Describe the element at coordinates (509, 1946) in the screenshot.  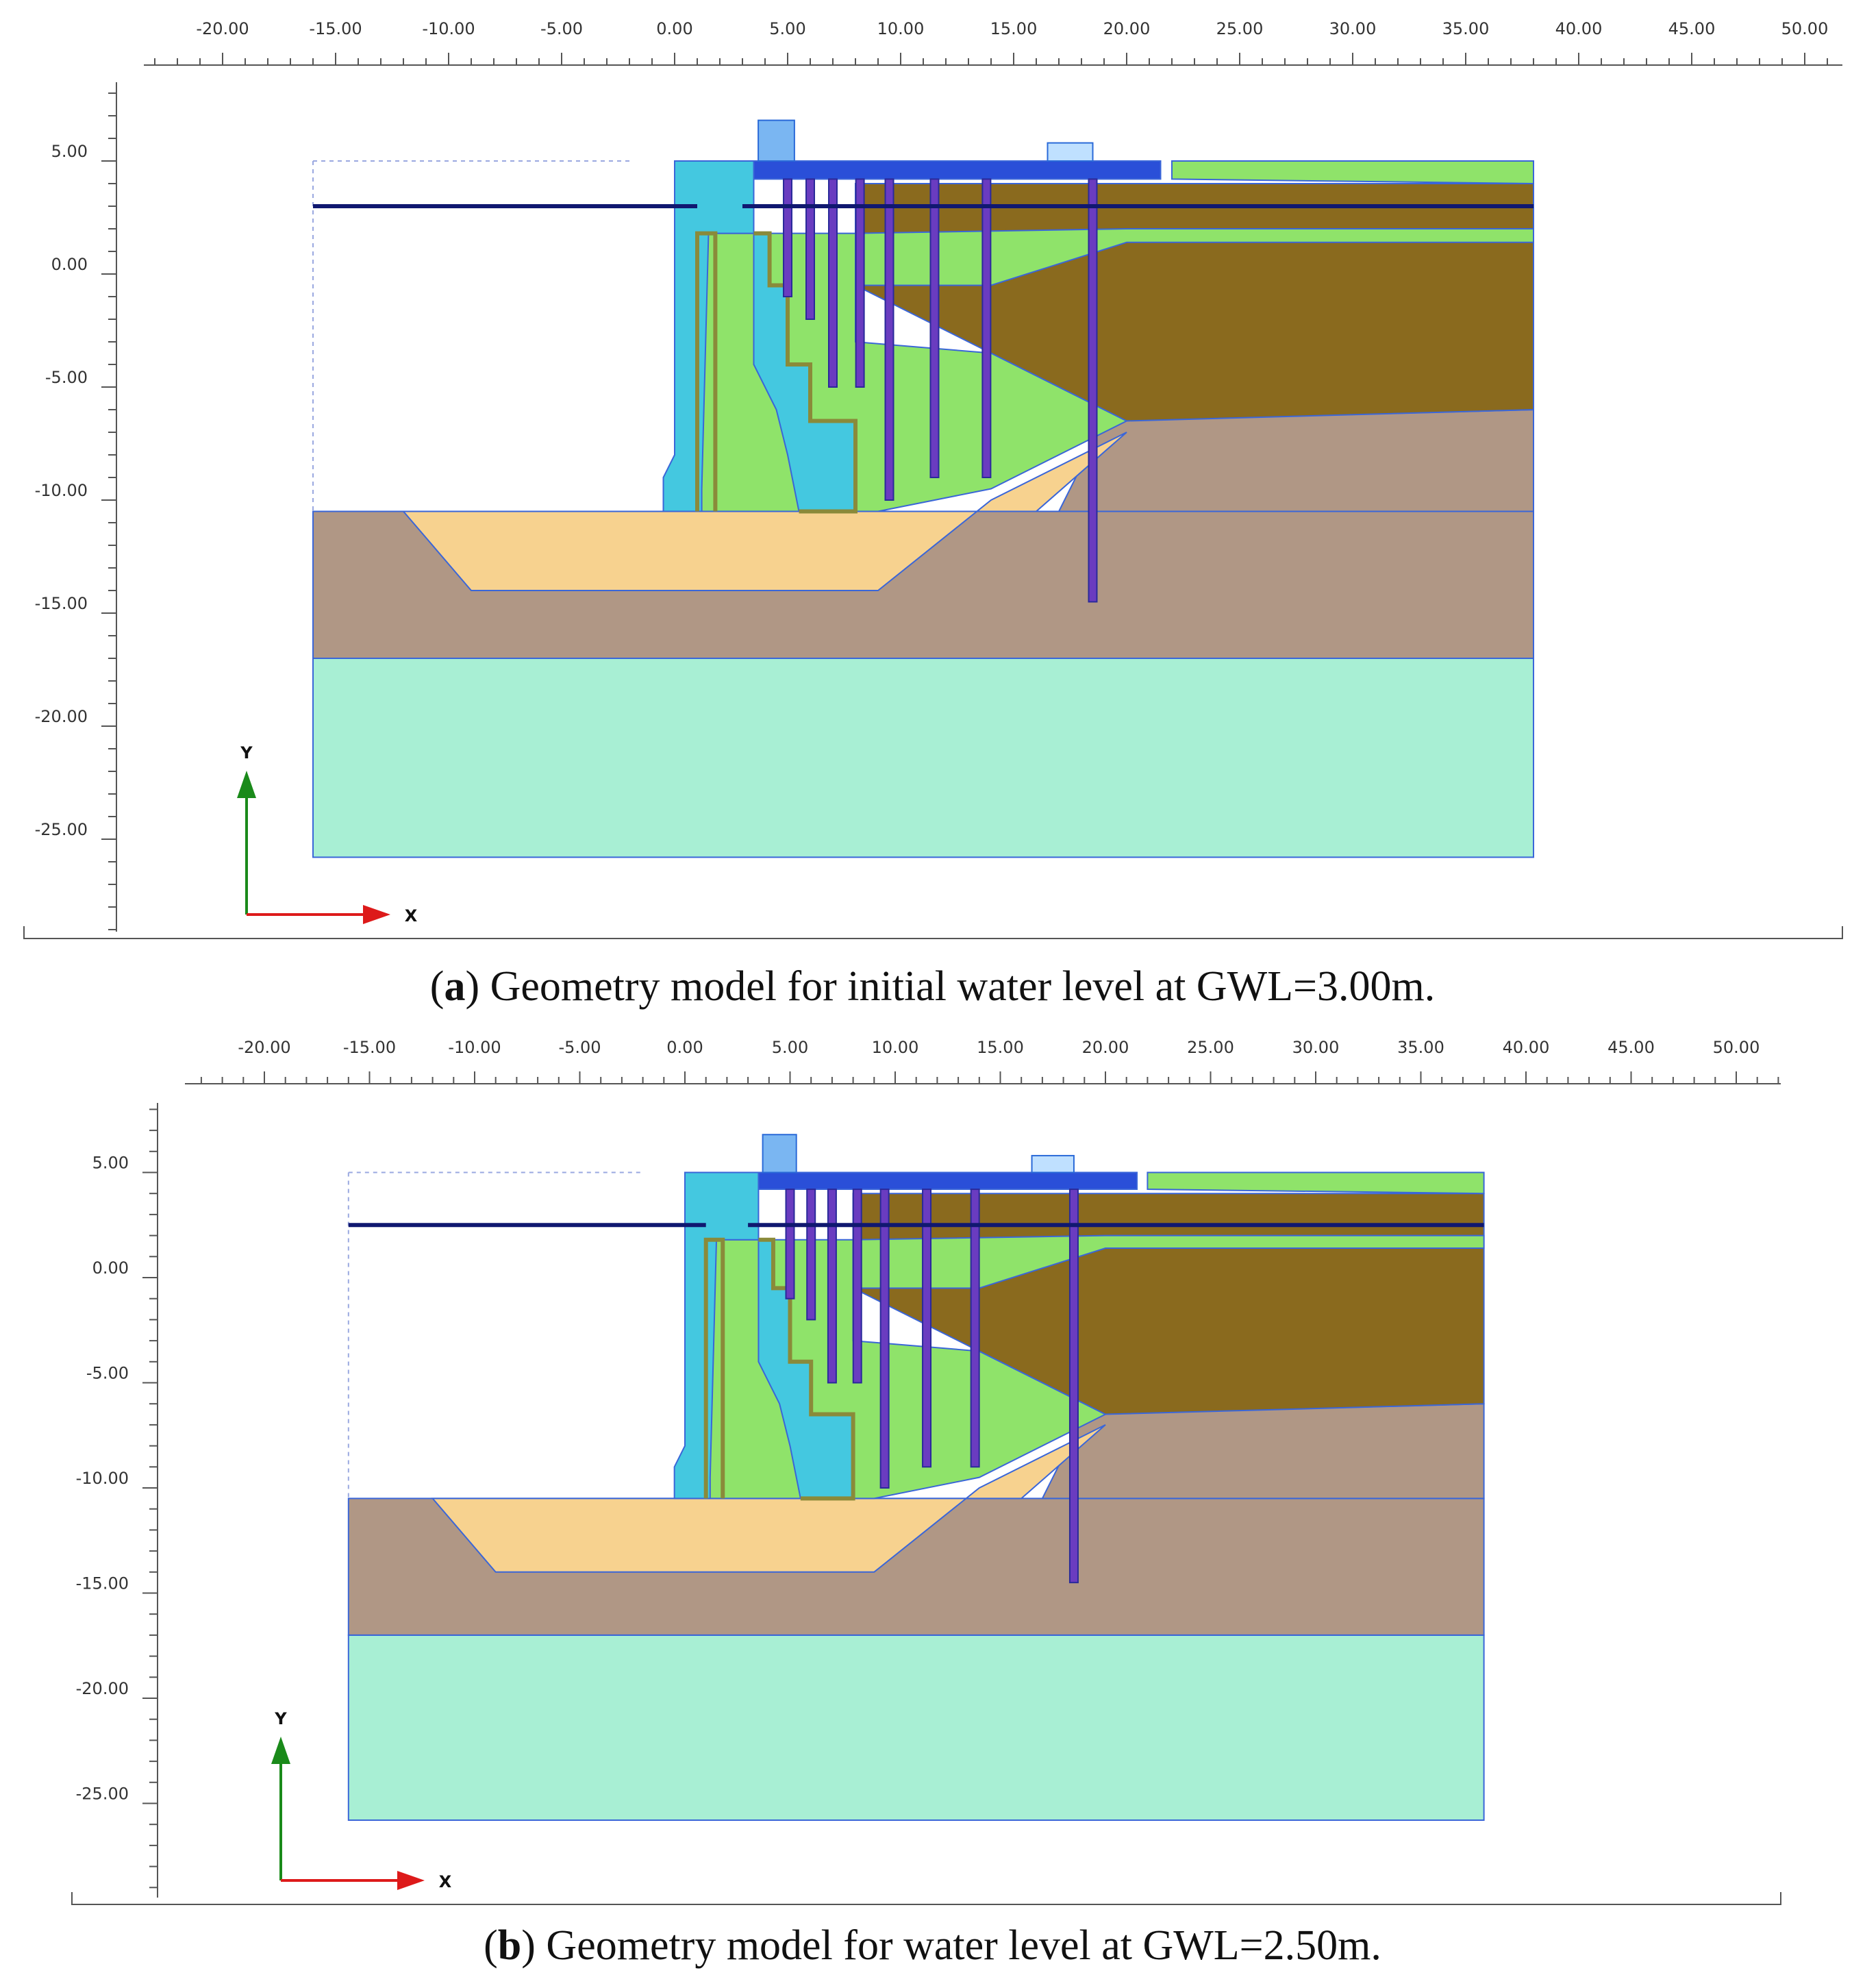
I see `caption-b-letter: b` at that location.